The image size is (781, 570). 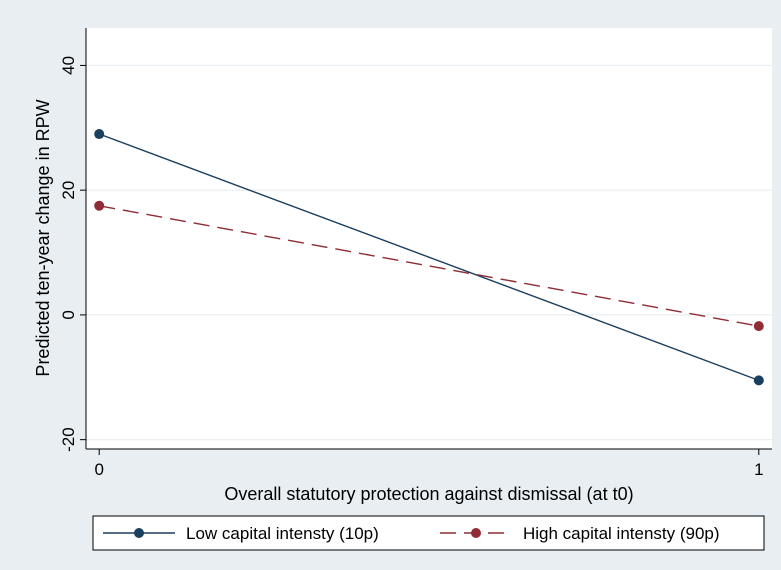 I want to click on legend-label-1: High capital intensty (90p), so click(x=621, y=533).